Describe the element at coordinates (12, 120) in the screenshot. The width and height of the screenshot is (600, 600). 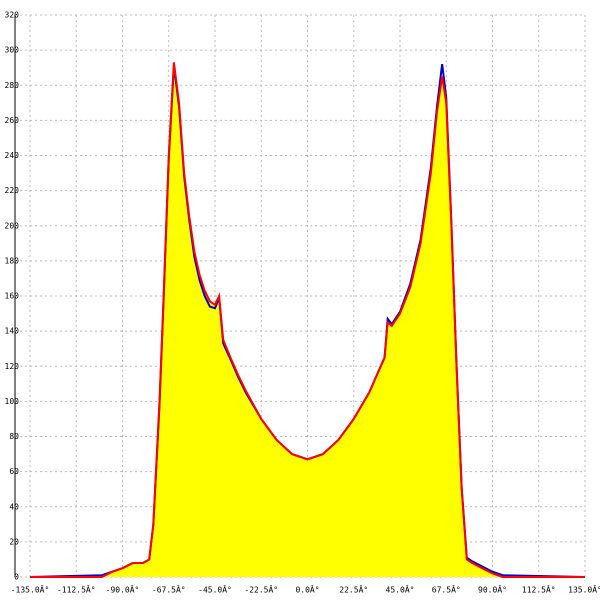
I see `y-tick-label: 260` at that location.